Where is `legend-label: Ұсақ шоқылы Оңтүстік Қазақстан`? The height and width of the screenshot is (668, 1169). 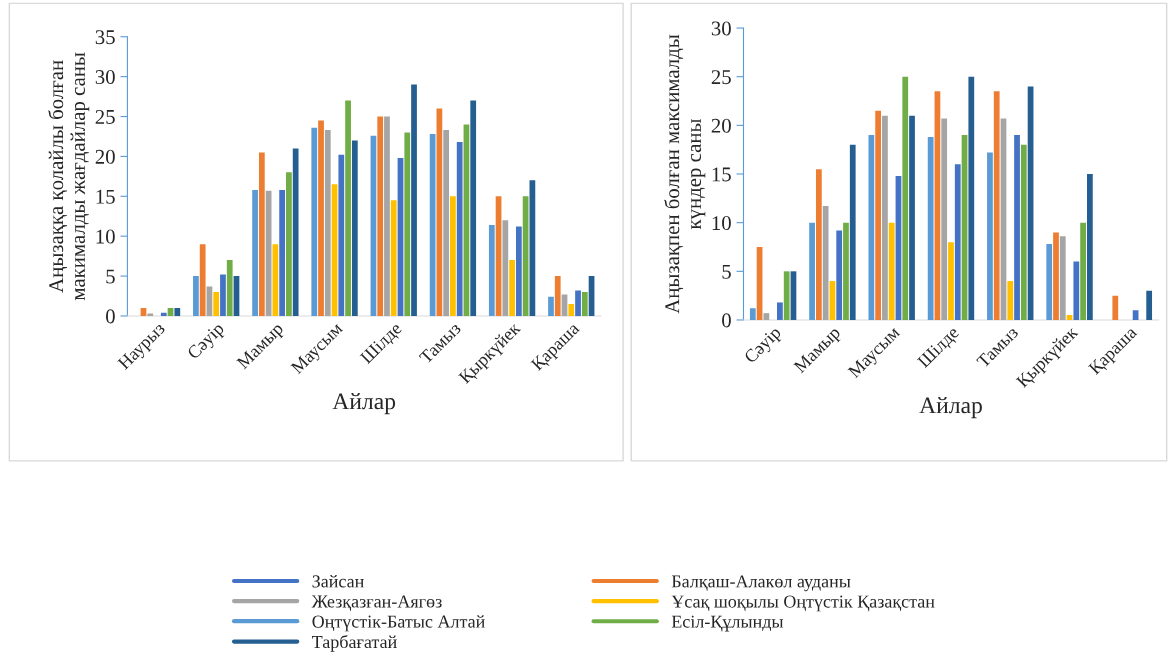 legend-label: Ұсақ шоқылы Оңтүстік Қазақстан is located at coordinates (803, 603).